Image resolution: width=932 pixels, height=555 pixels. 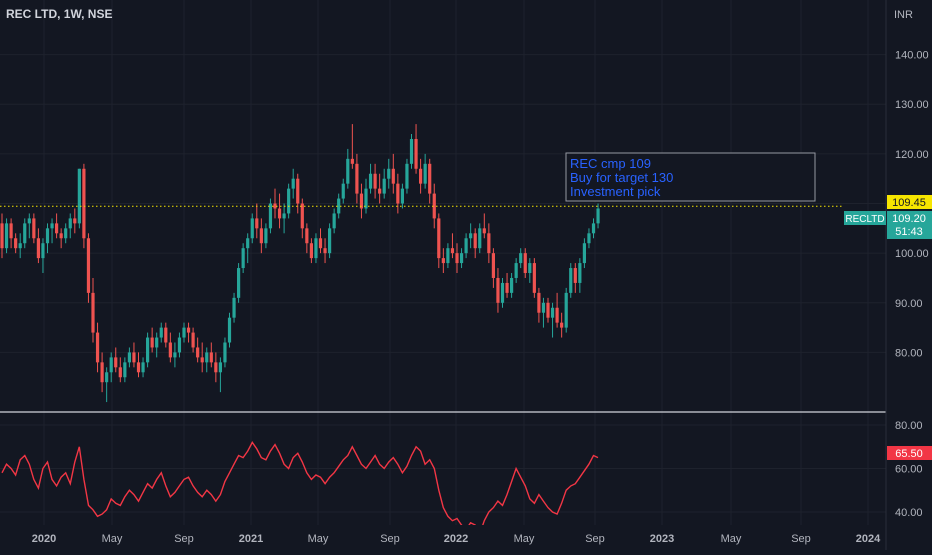 I want to click on rsi-axis: 40.00 60.00 80.00, so click(x=909, y=469).